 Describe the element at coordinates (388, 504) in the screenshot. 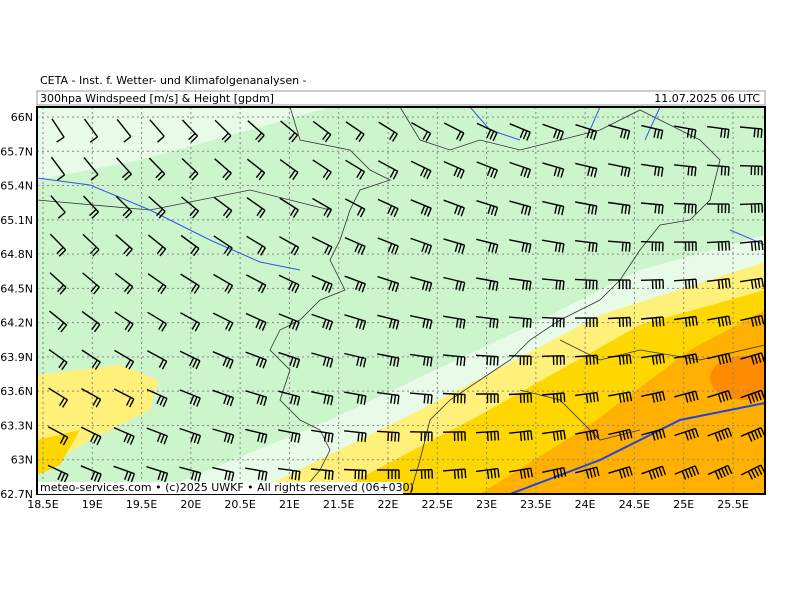

I see `lon-label: 22E` at that location.